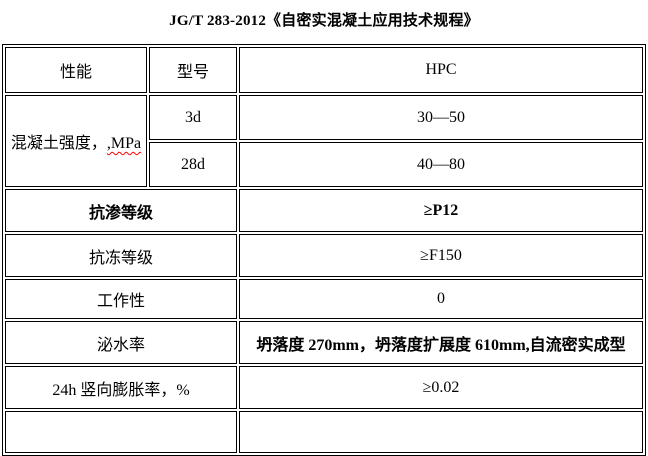 The height and width of the screenshot is (456, 648). What do you see at coordinates (441, 255) in the screenshot?
I see `frost-resistance-value: ≥F150` at bounding box center [441, 255].